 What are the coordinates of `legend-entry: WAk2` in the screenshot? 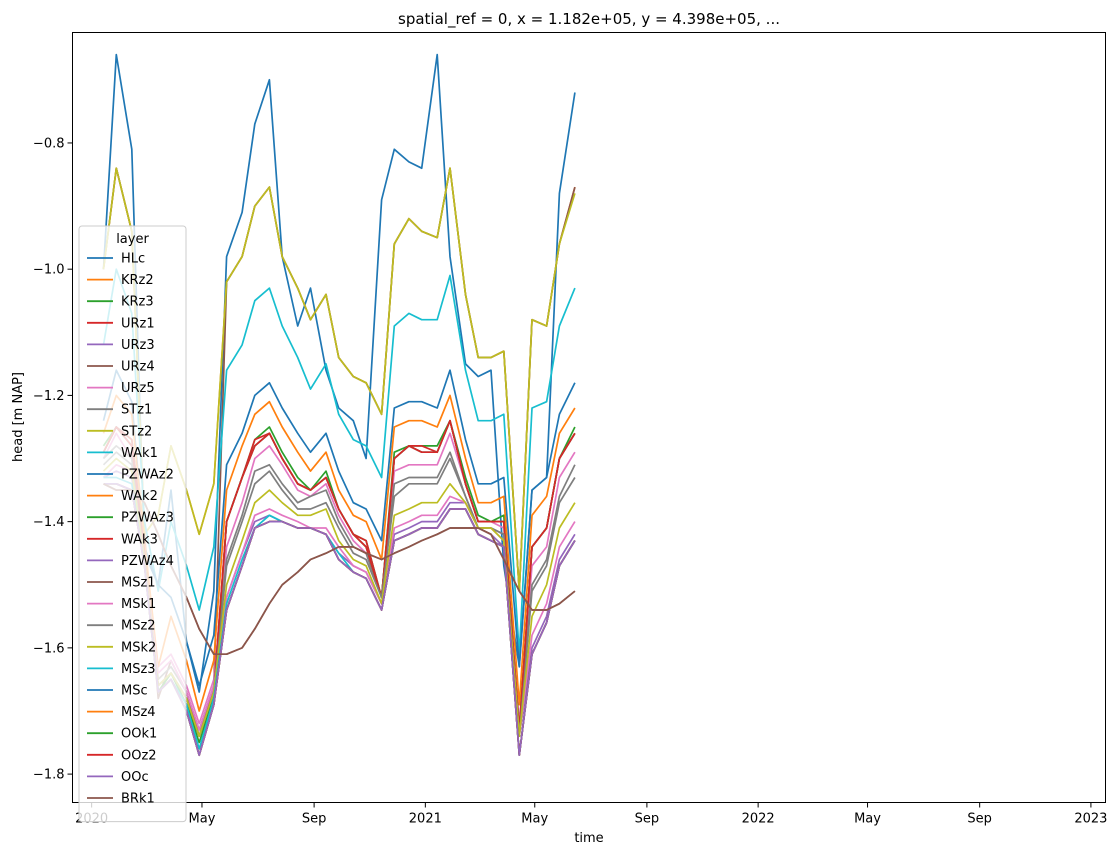 It's located at (139, 496).